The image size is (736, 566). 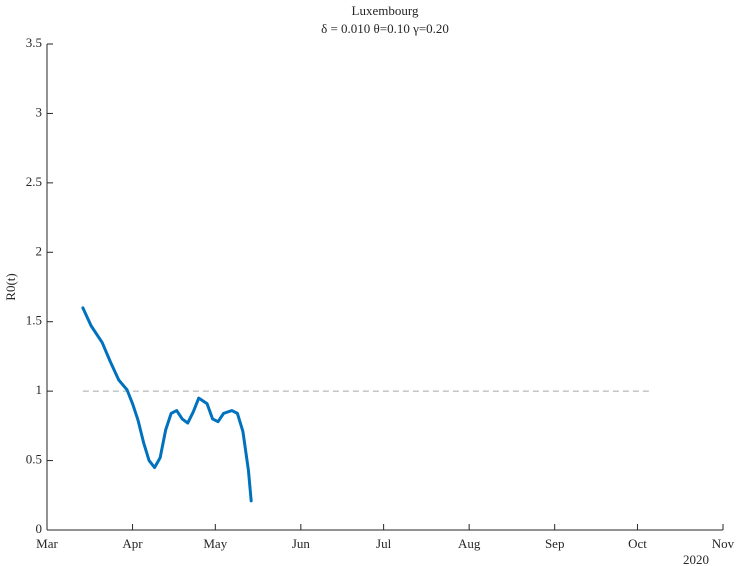 I want to click on x-tick-label: Mar, so click(x=47, y=543).